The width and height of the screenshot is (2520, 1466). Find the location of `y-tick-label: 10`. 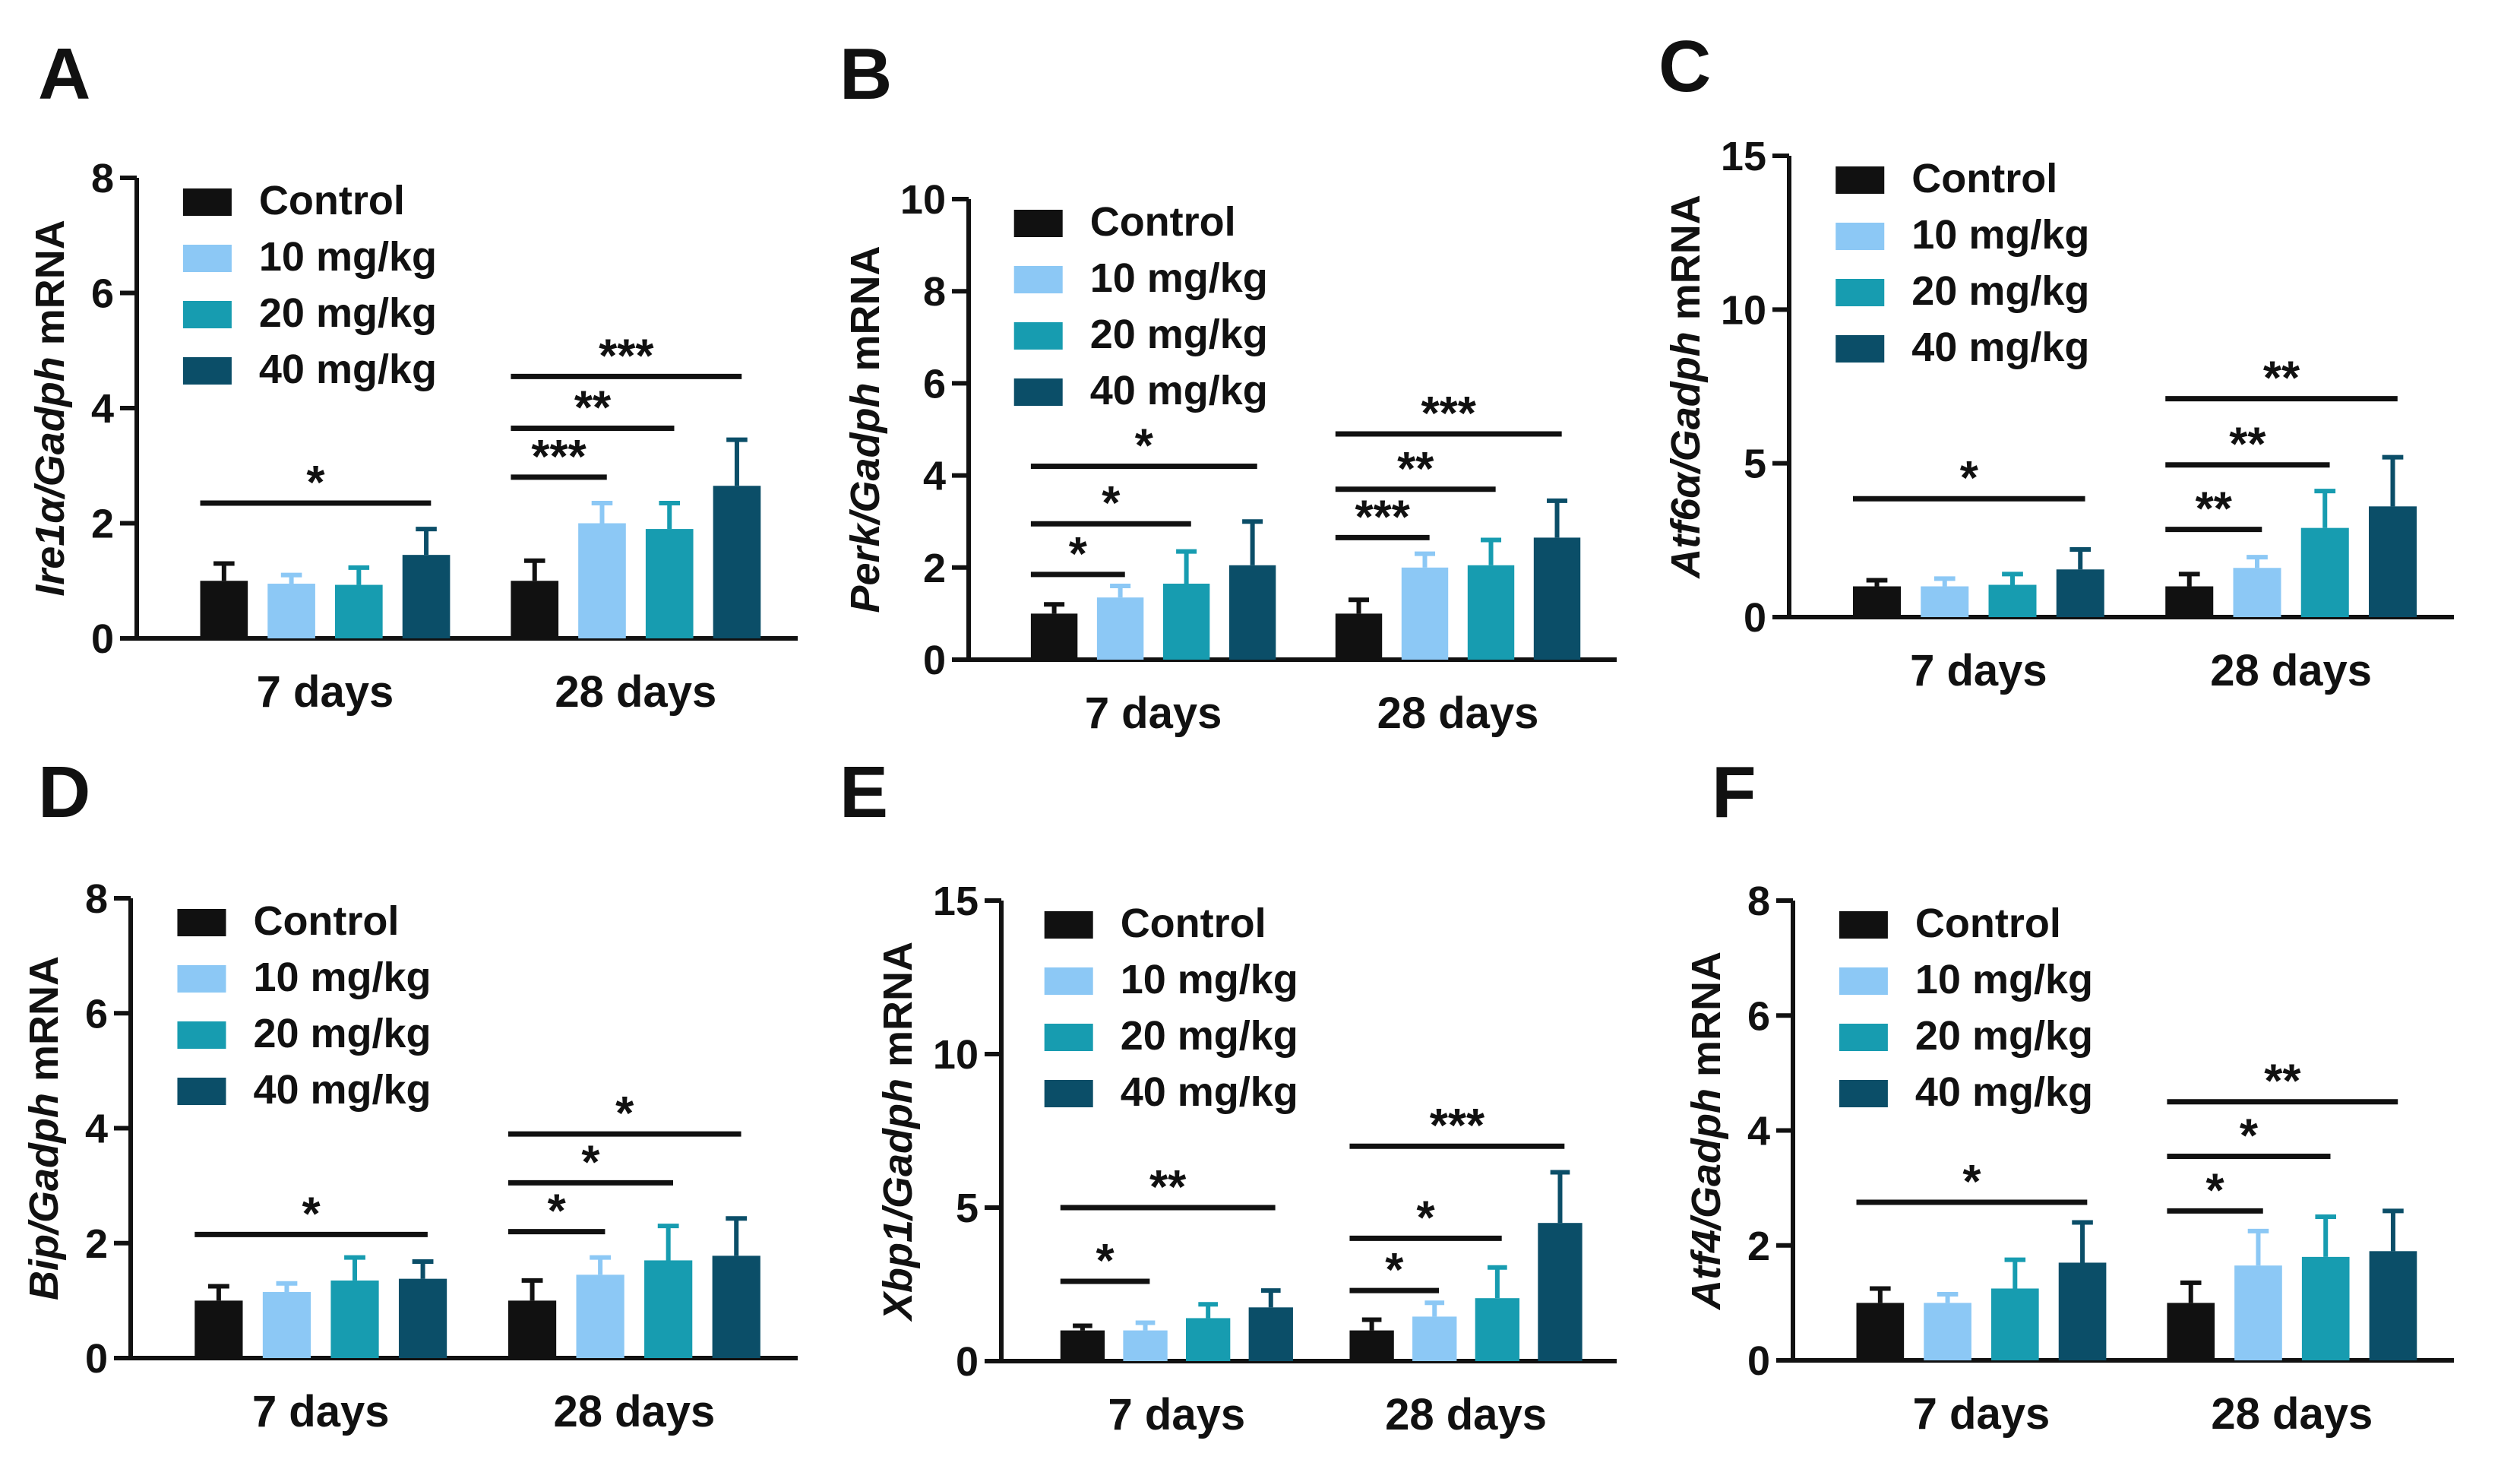

y-tick-label: 10 is located at coordinates (923, 200).